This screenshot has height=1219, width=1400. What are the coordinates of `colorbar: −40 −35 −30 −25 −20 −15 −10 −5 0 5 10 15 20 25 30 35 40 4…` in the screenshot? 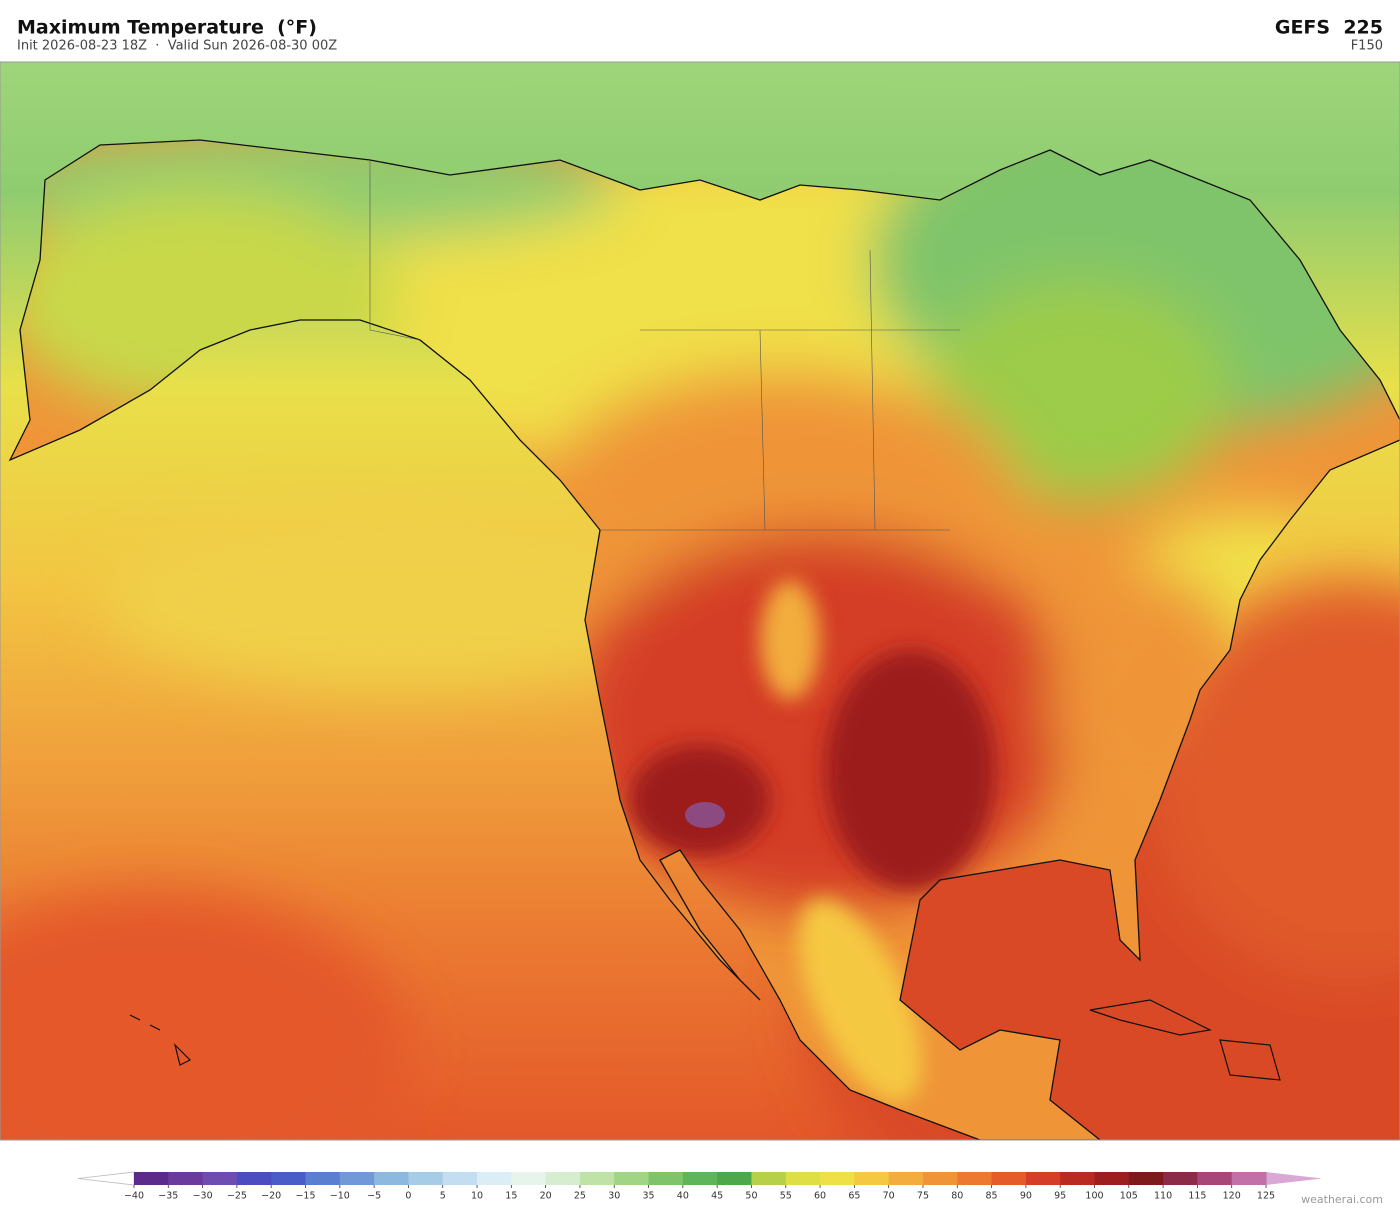 It's located at (699, 1186).